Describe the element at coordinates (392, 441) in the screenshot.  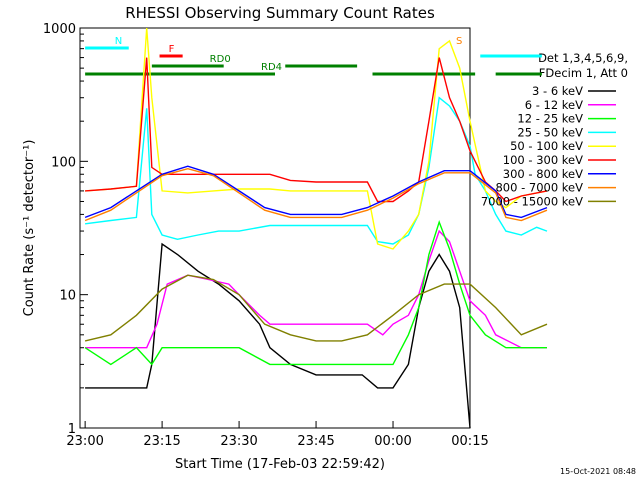
I see `x-tick-label-4: 00:00` at that location.